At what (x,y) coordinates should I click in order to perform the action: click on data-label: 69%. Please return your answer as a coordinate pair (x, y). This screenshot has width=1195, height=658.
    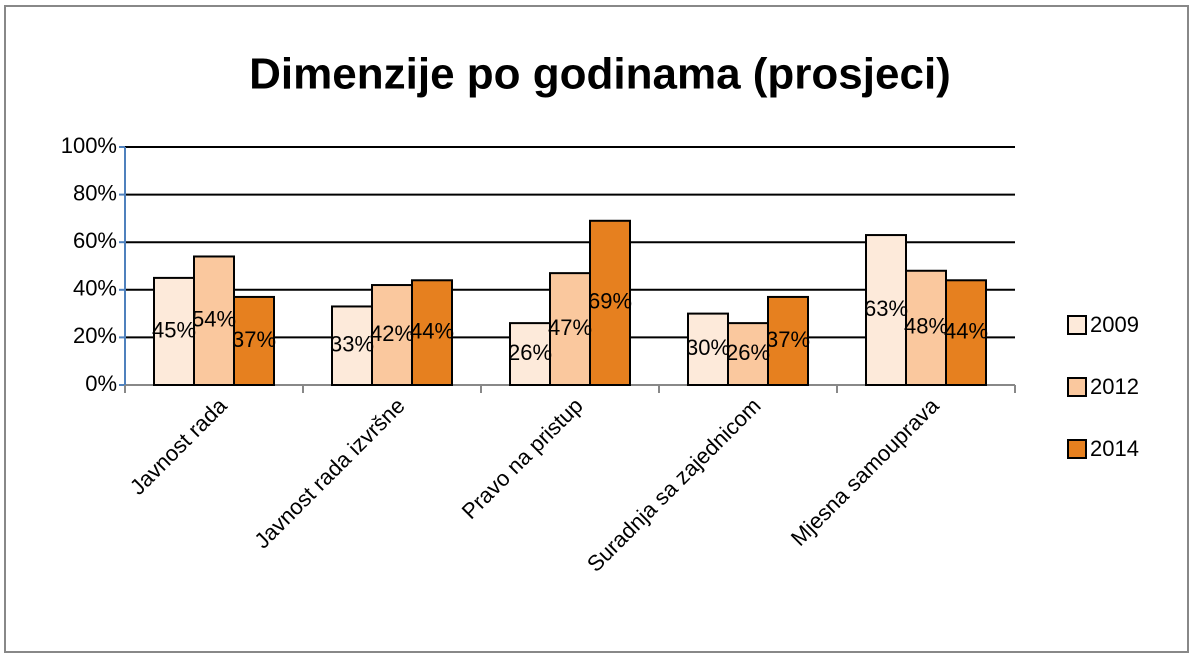
    Looking at the image, I should click on (610, 301).